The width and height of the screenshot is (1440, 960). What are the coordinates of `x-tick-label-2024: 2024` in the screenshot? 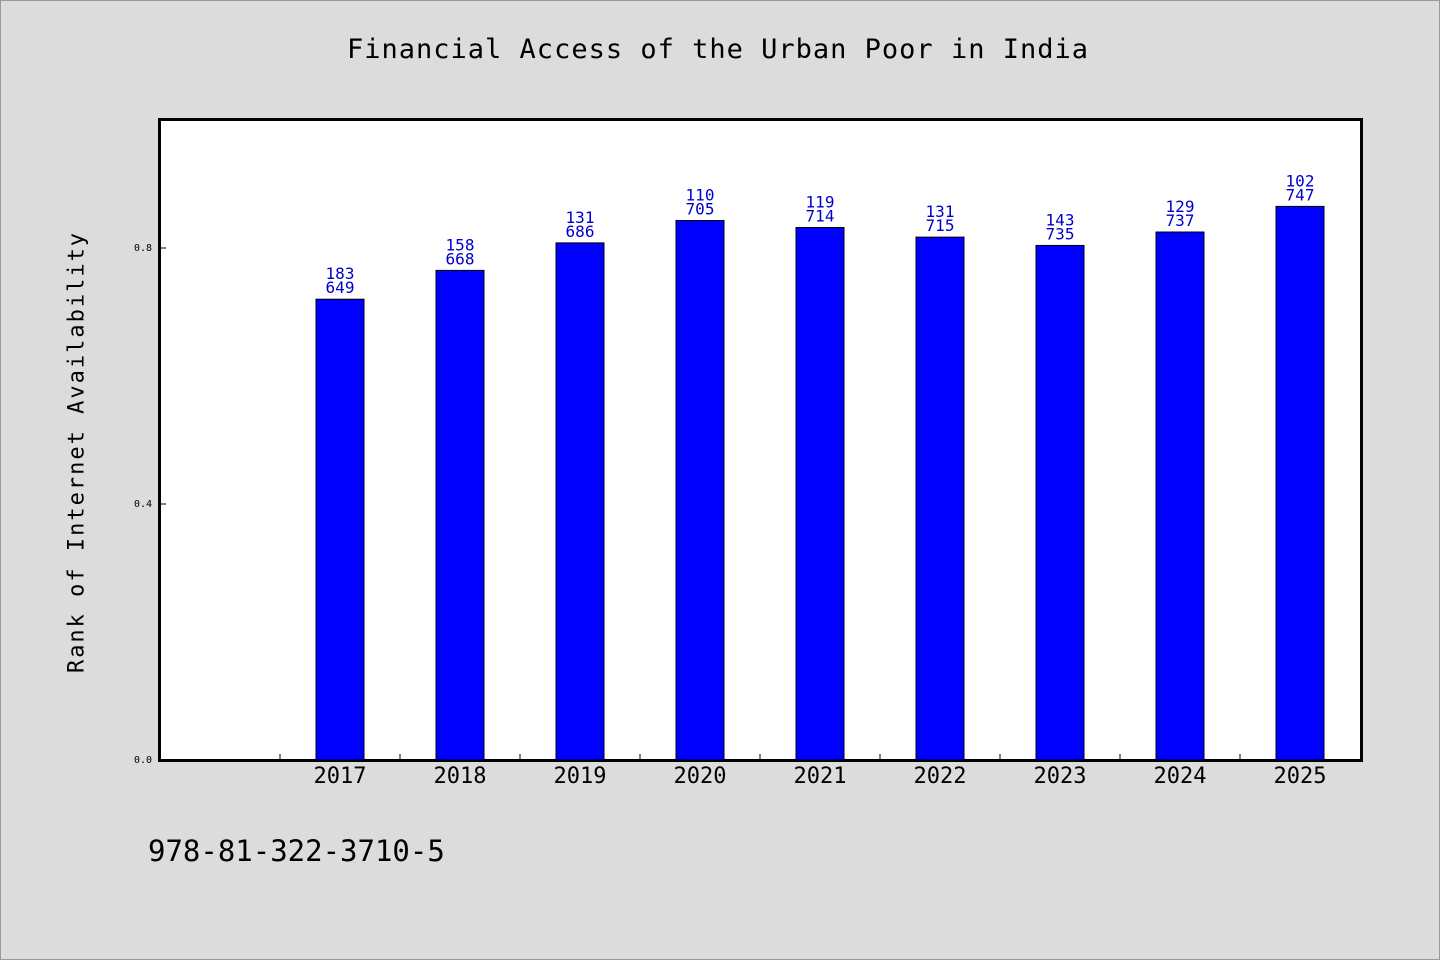 It's located at (1180, 776).